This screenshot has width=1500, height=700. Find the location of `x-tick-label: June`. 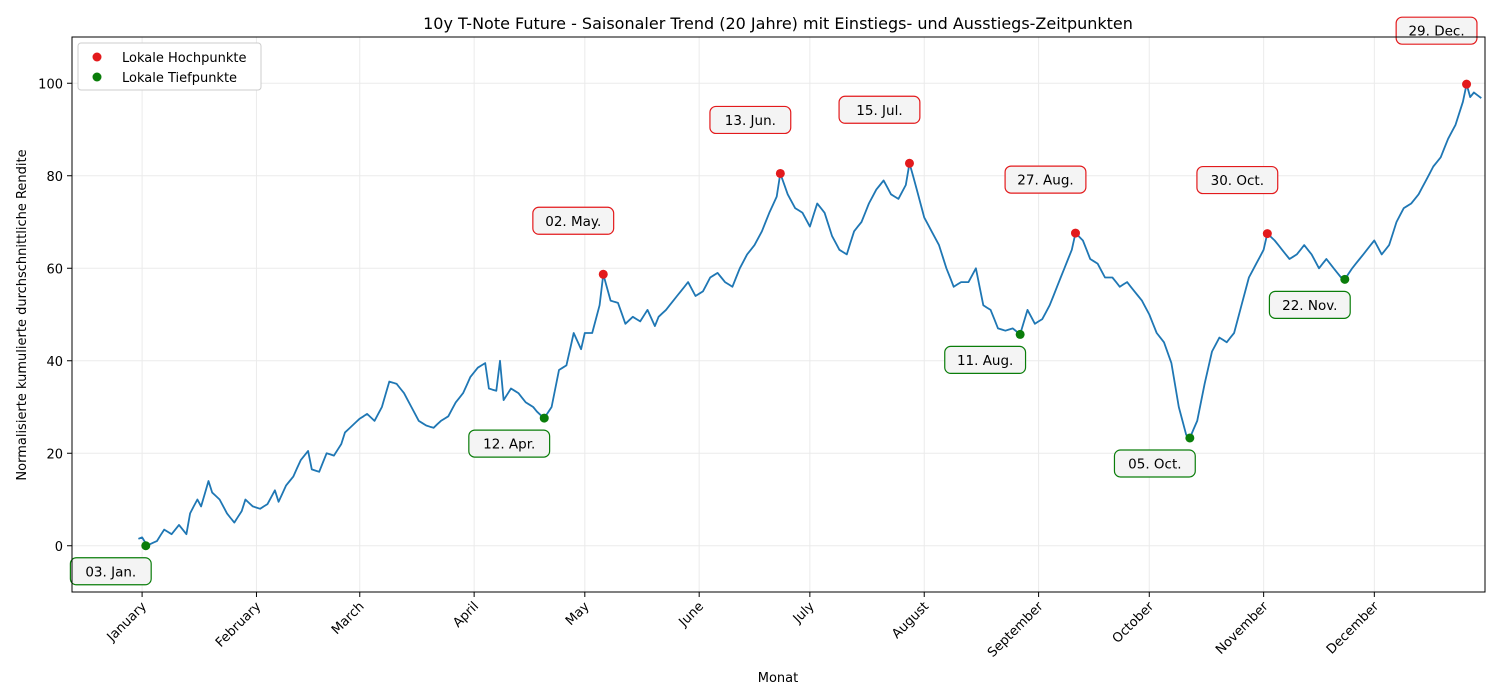

x-tick-label: June is located at coordinates (691, 614).